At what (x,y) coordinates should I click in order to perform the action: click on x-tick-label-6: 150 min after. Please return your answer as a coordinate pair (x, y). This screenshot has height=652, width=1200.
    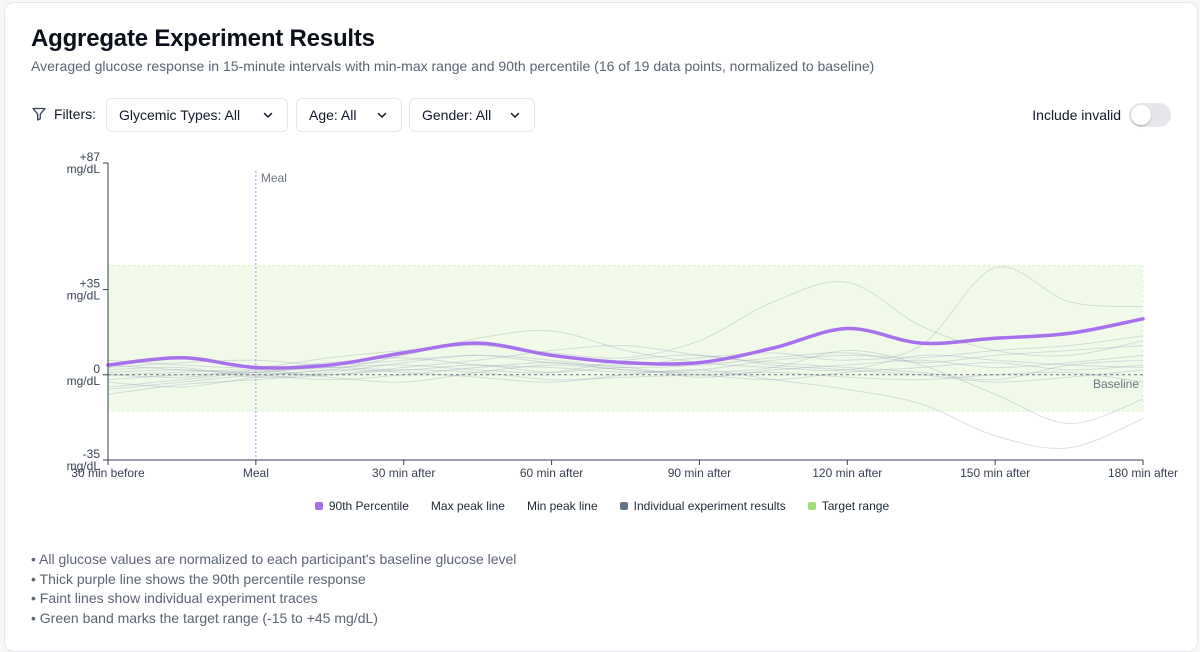
    Looking at the image, I should click on (995, 473).